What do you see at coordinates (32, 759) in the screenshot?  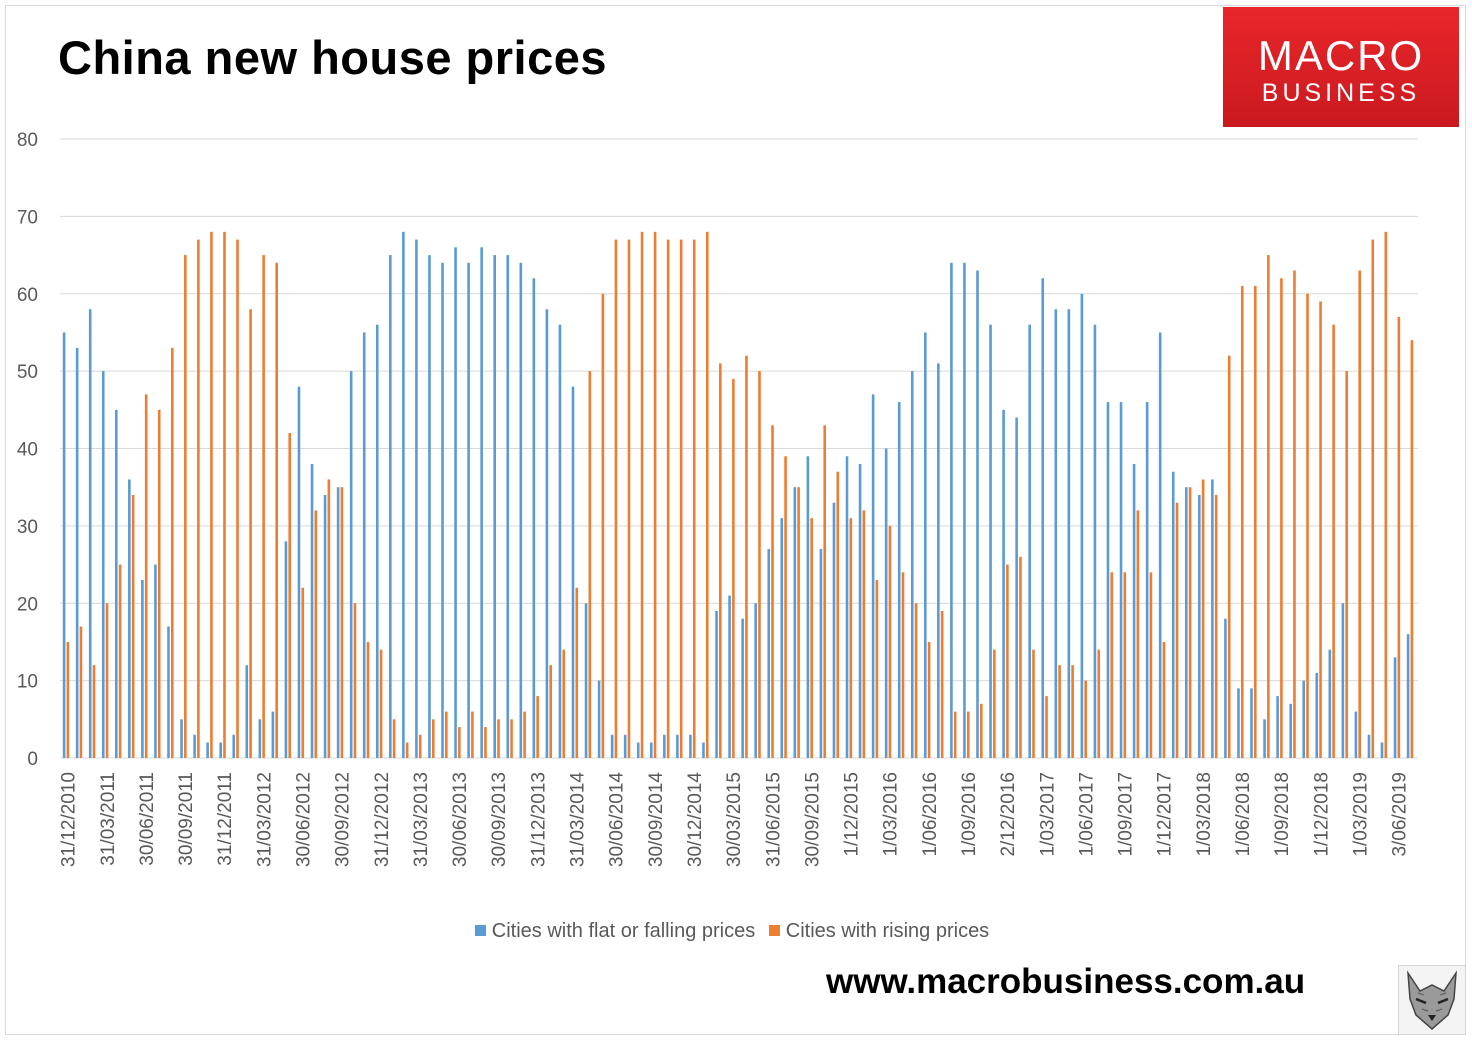 I see `y-tick-label: 0` at bounding box center [32, 759].